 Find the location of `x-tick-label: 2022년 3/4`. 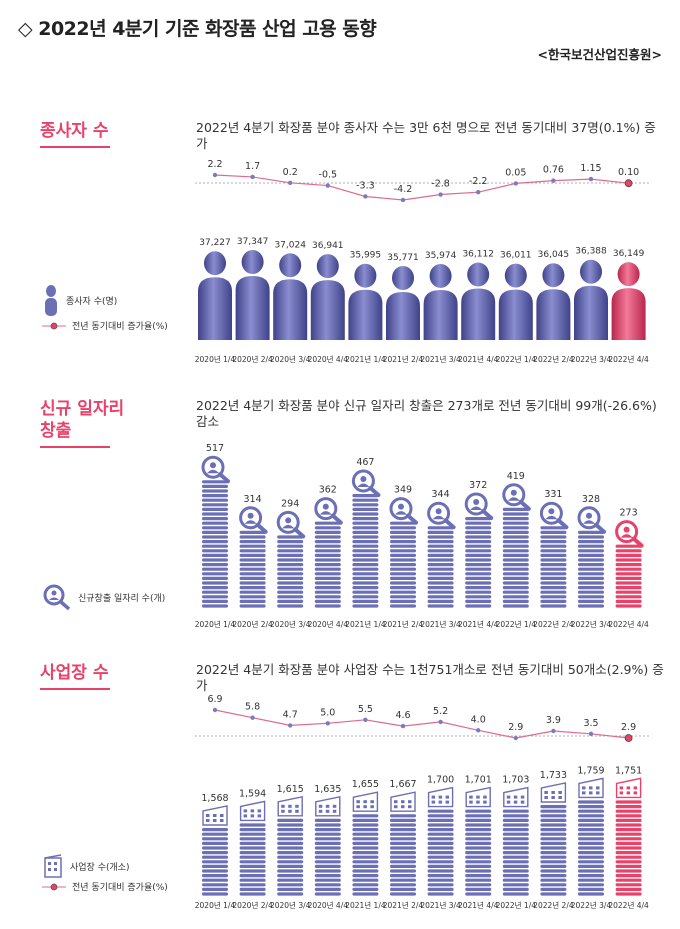

x-tick-label: 2022년 3/4 is located at coordinates (591, 624).